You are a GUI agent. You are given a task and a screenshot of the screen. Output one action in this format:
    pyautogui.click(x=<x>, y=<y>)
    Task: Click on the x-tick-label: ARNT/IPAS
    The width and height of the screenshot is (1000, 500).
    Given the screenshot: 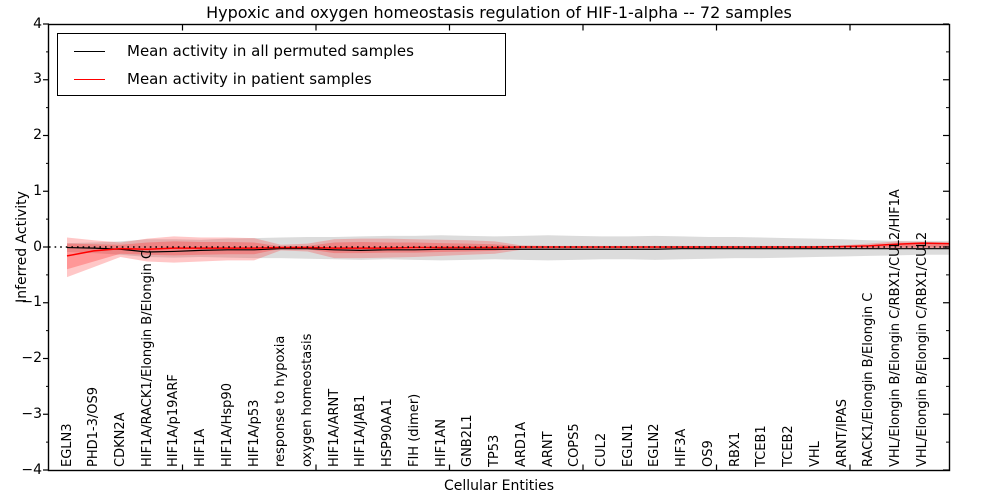 What is the action you would take?
    pyautogui.click(x=842, y=433)
    